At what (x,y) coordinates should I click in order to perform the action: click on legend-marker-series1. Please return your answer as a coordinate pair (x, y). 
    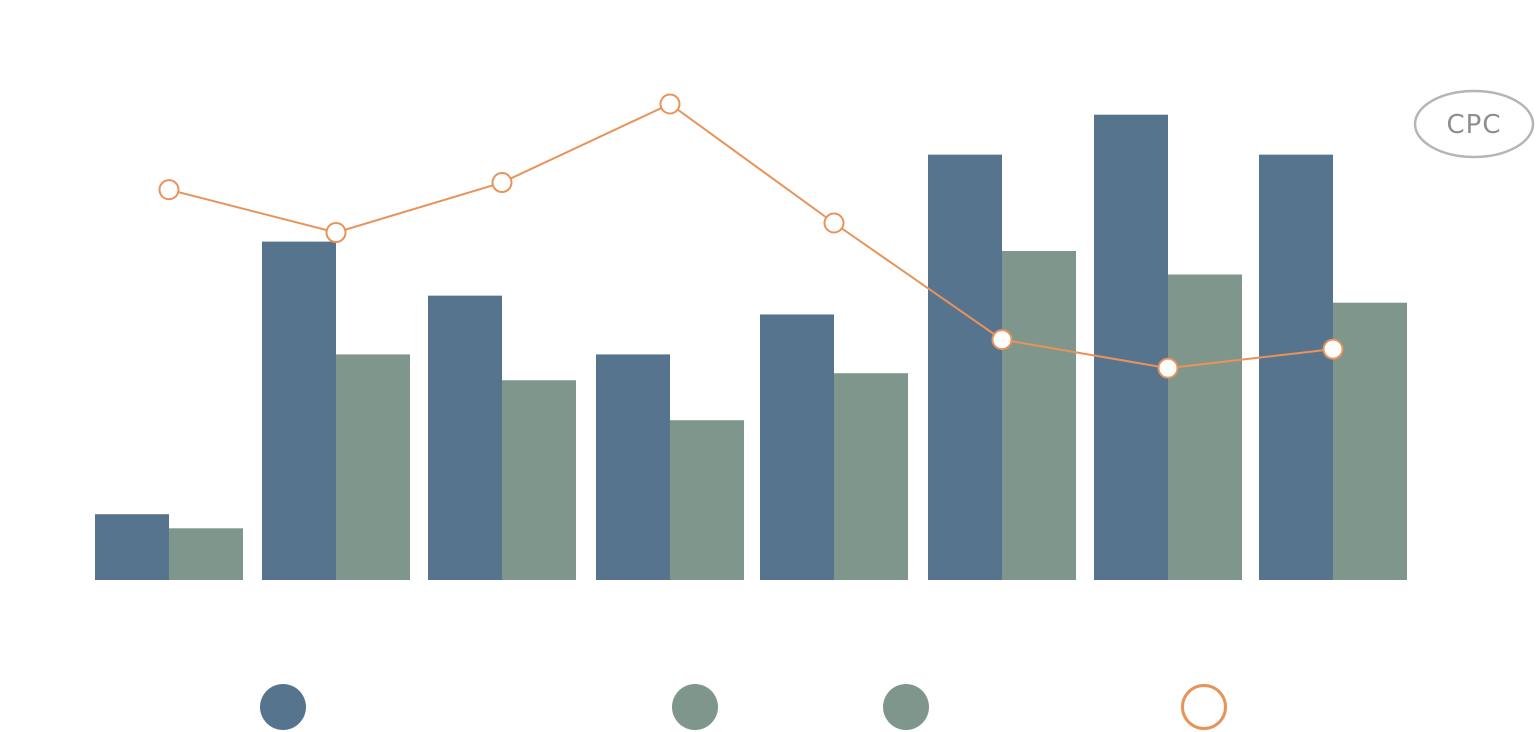
    Looking at the image, I should click on (283, 707).